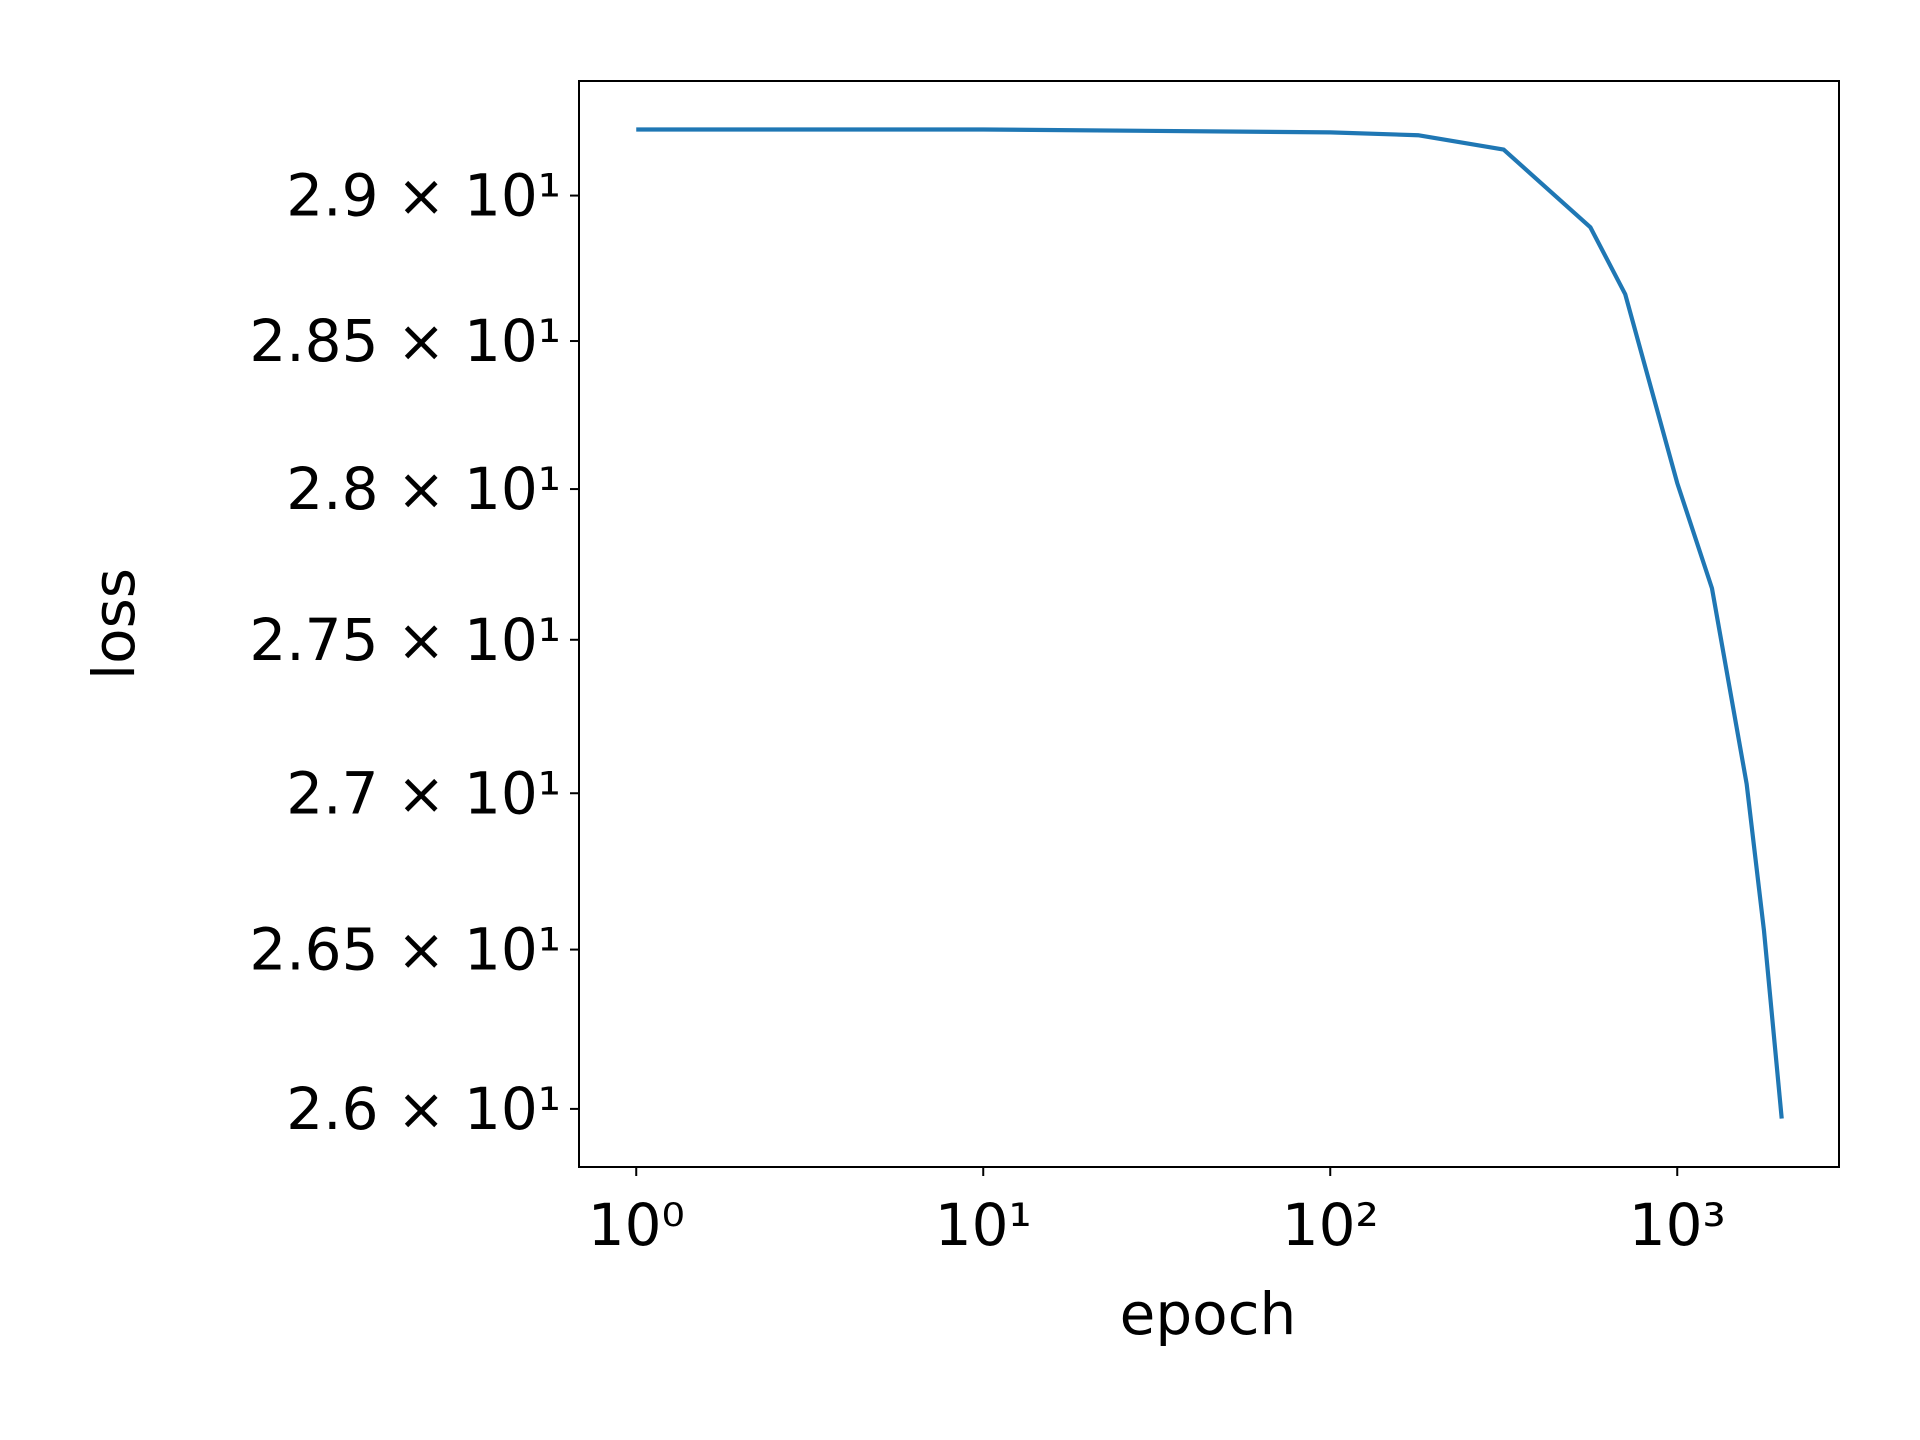 Image resolution: width=1920 pixels, height=1440 pixels. What do you see at coordinates (114, 624) in the screenshot?
I see `y-axis-label: loss` at bounding box center [114, 624].